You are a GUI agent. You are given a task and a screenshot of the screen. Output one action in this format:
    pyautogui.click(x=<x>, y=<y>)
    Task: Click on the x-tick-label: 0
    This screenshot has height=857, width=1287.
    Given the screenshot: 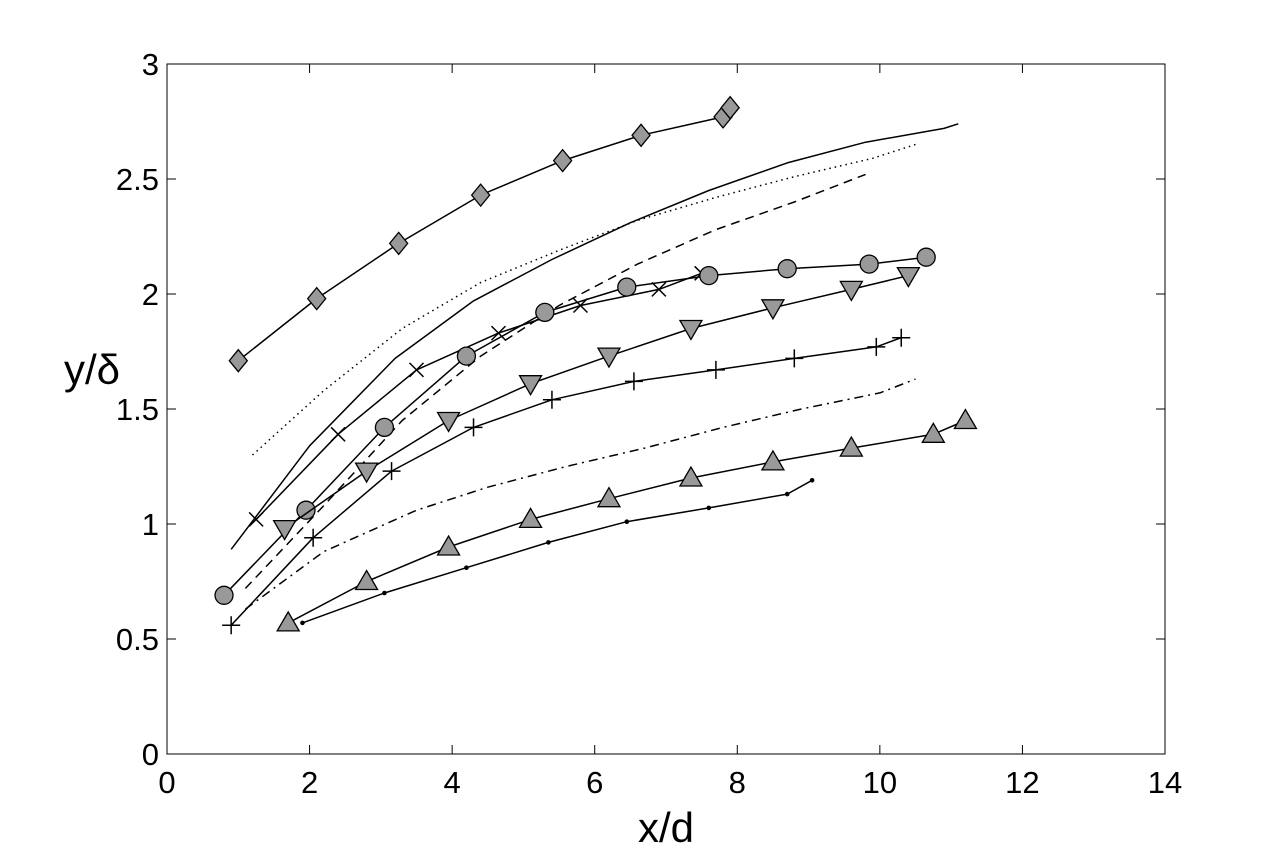 What is the action you would take?
    pyautogui.click(x=166, y=782)
    